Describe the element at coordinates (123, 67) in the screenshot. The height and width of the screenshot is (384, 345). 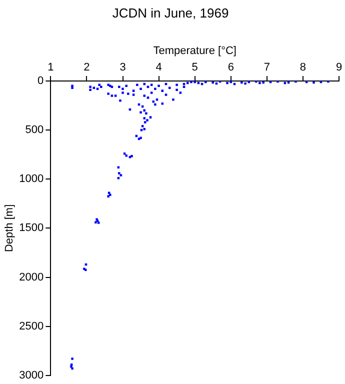
I see `x-tick-label: 3` at that location.